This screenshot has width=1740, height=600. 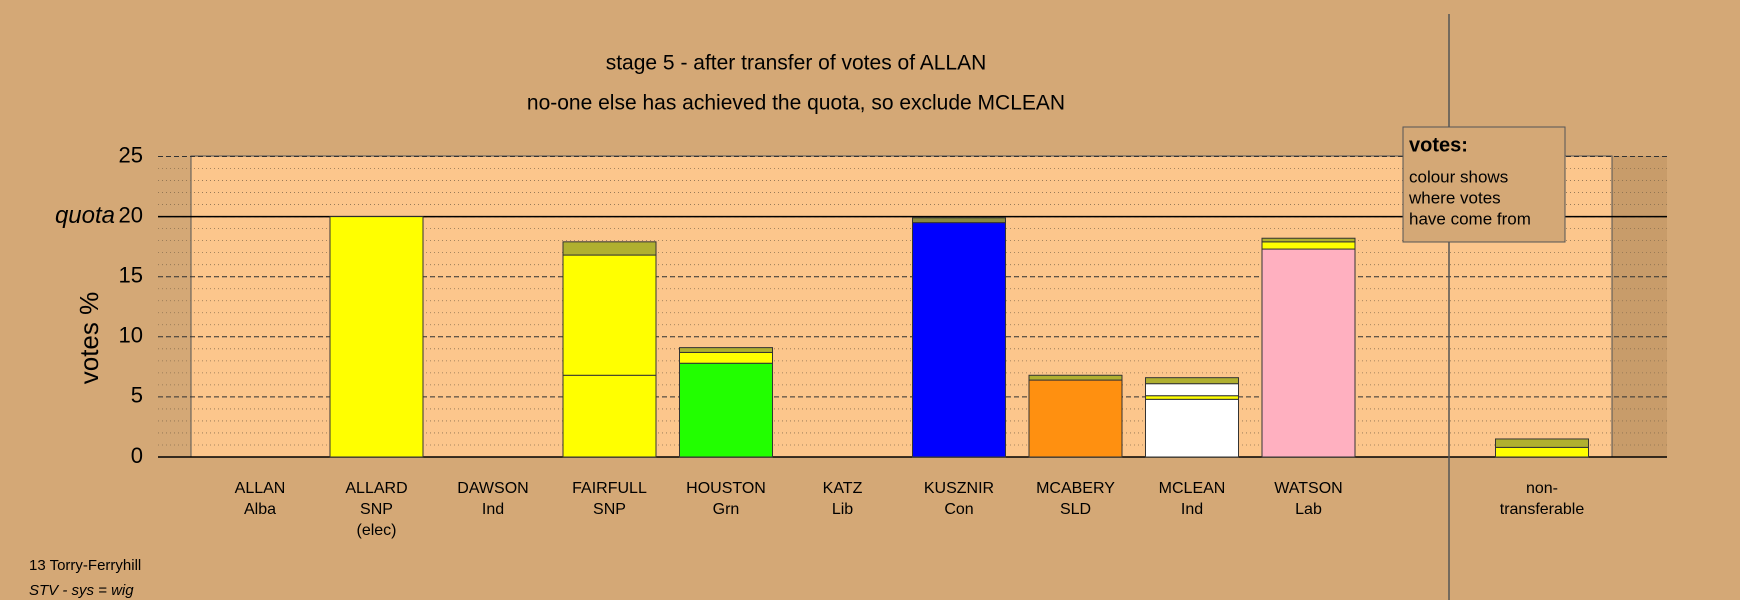 What do you see at coordinates (131, 275) in the screenshot?
I see `y-tick-label: 15` at bounding box center [131, 275].